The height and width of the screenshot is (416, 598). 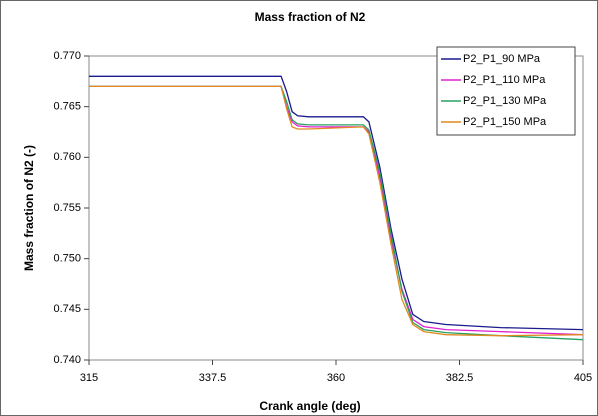 What do you see at coordinates (309, 406) in the screenshot?
I see `x-axis-label: Crank angle (deg)` at bounding box center [309, 406].